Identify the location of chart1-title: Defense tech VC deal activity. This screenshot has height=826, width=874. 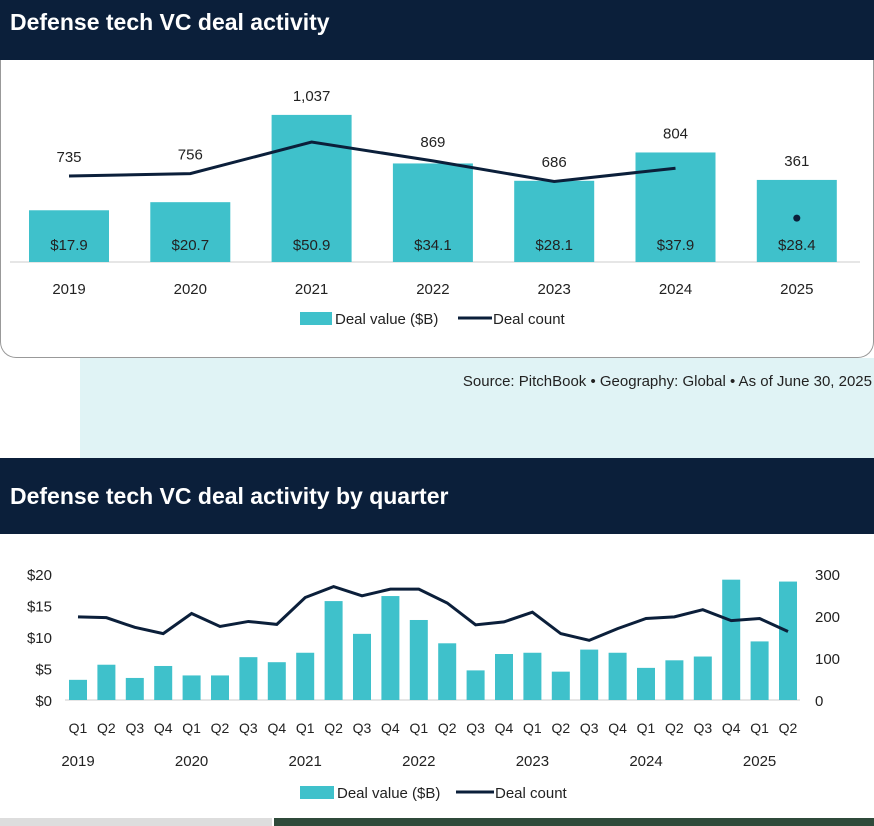
(437, 30).